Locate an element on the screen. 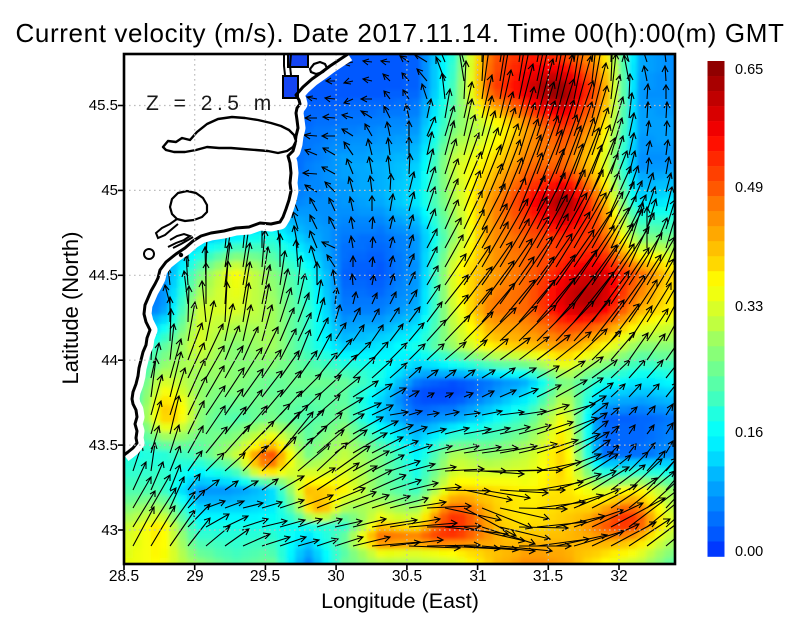 The width and height of the screenshot is (800, 618). svg-text: 31.5 is located at coordinates (548, 576).